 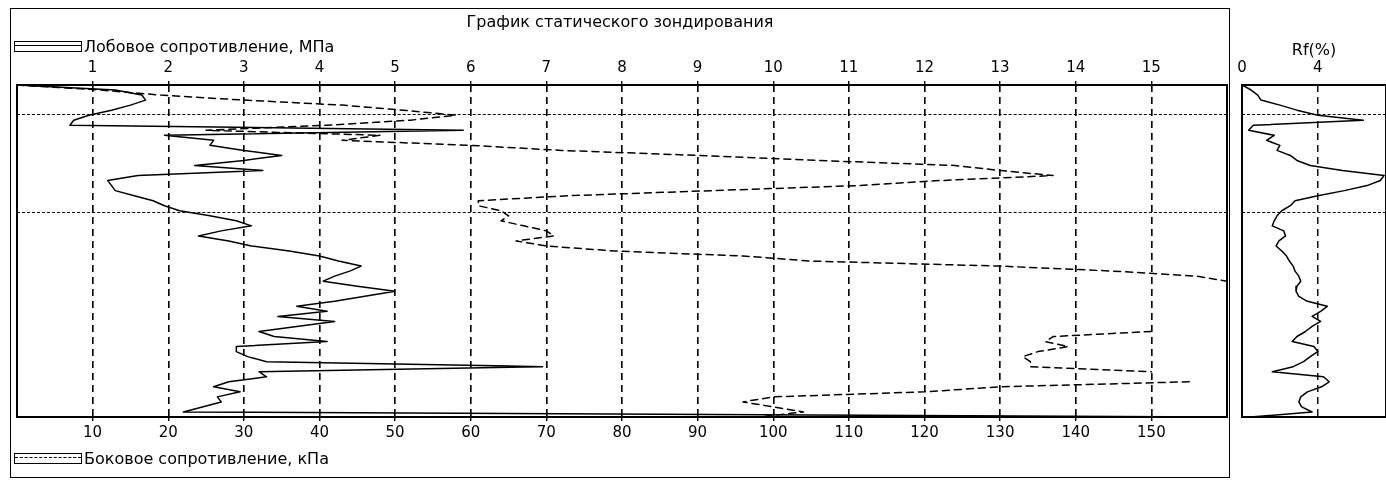 What do you see at coordinates (319, 432) in the screenshot?
I see `x-tick-label: 40` at bounding box center [319, 432].